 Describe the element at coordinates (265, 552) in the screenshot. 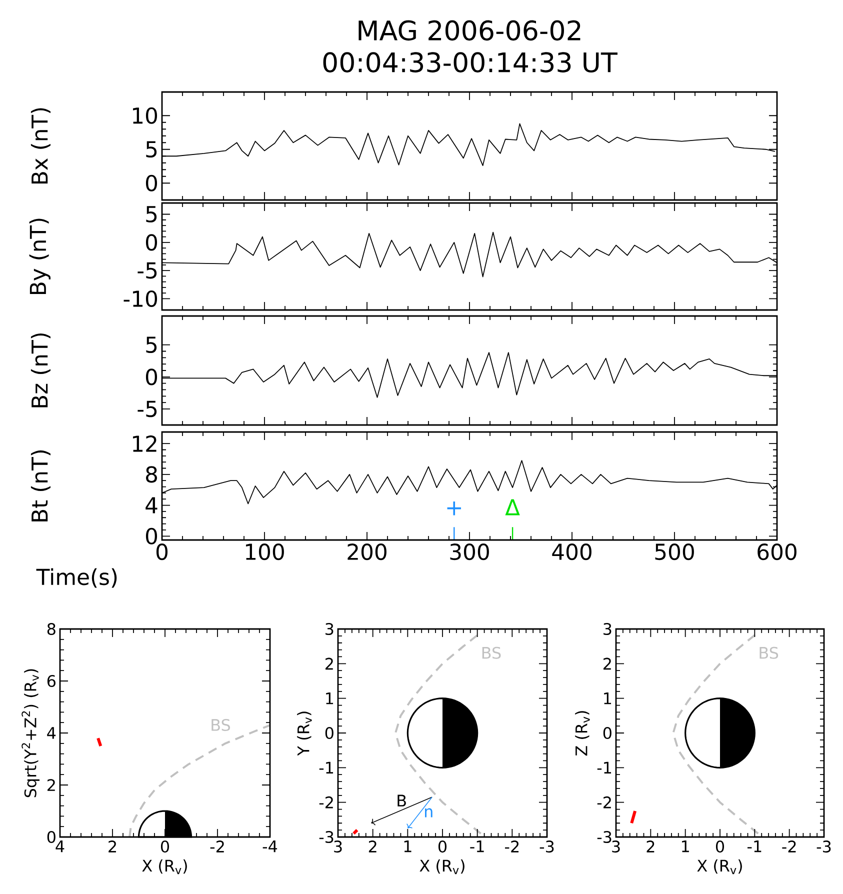

I see `x-tick-label: 100` at that location.